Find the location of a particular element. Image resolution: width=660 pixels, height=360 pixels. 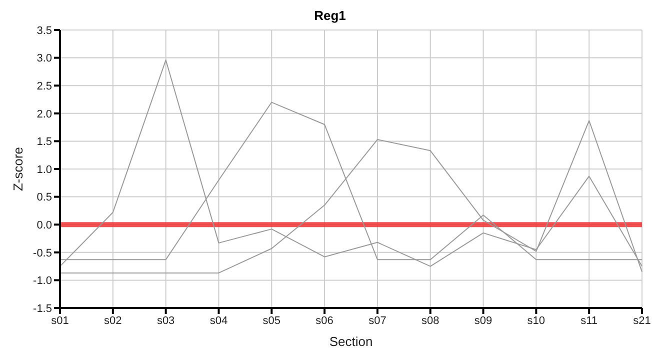

y-tick-label: 3.0 is located at coordinates (44, 58).